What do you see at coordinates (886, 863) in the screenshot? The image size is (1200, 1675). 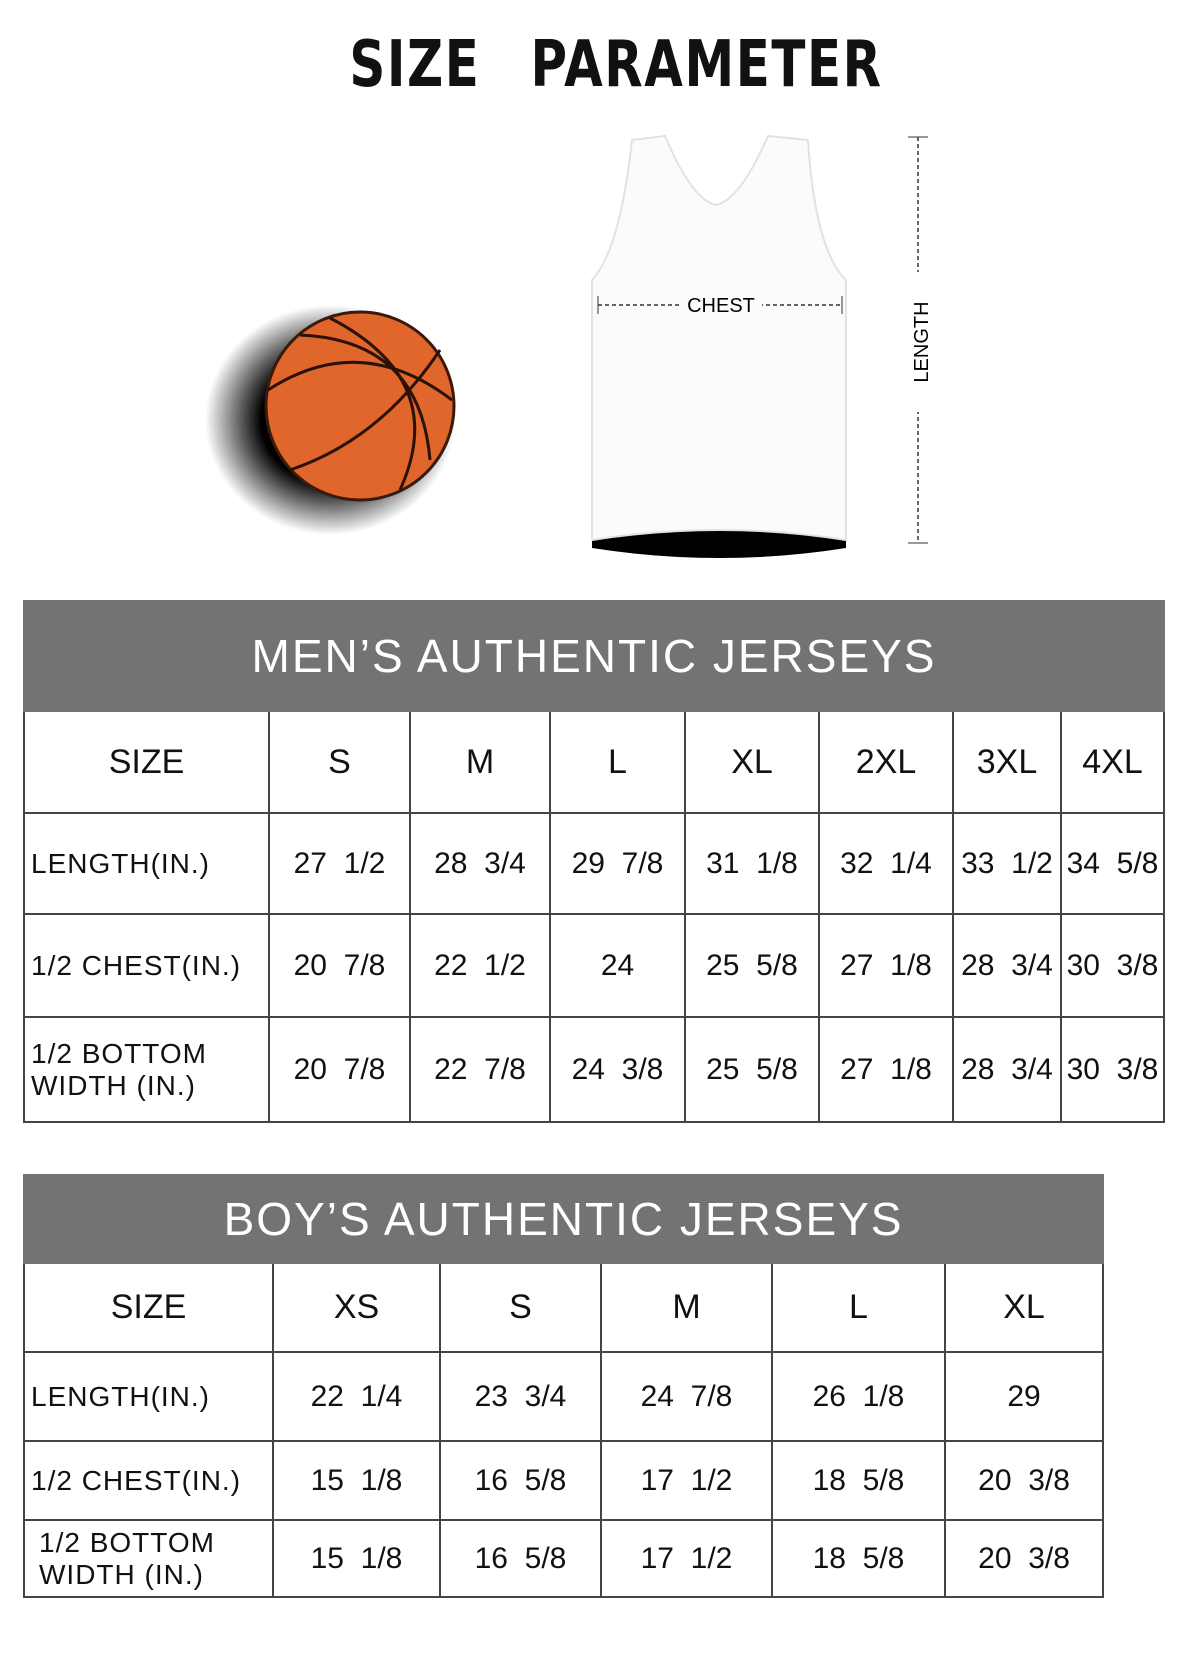 I see `cell: 32 1/4` at bounding box center [886, 863].